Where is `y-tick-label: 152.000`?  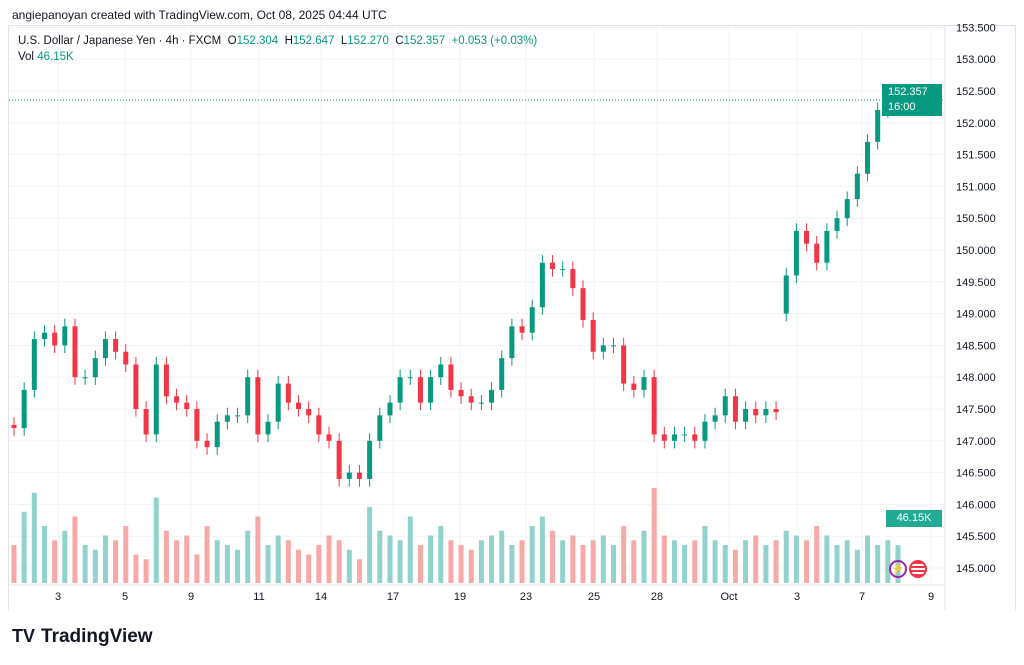
y-tick-label: 152.000 is located at coordinates (976, 124).